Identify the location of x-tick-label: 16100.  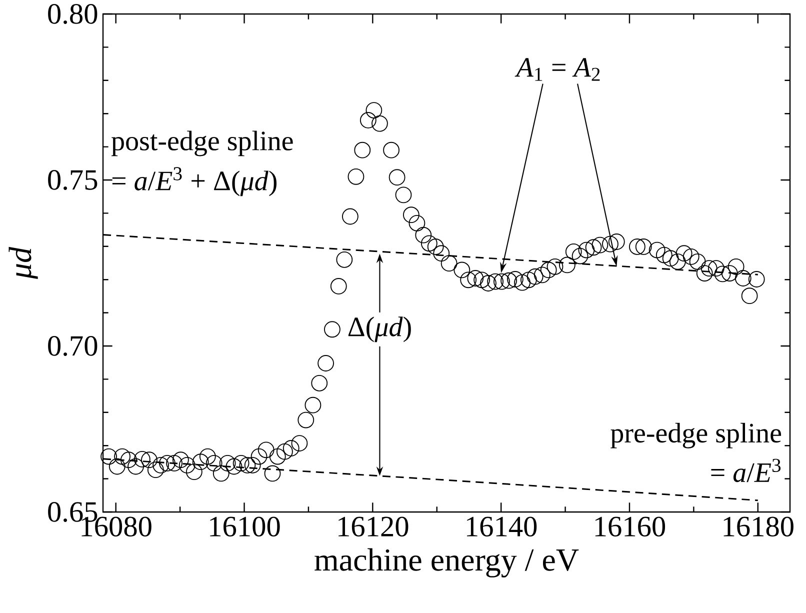
(245, 526).